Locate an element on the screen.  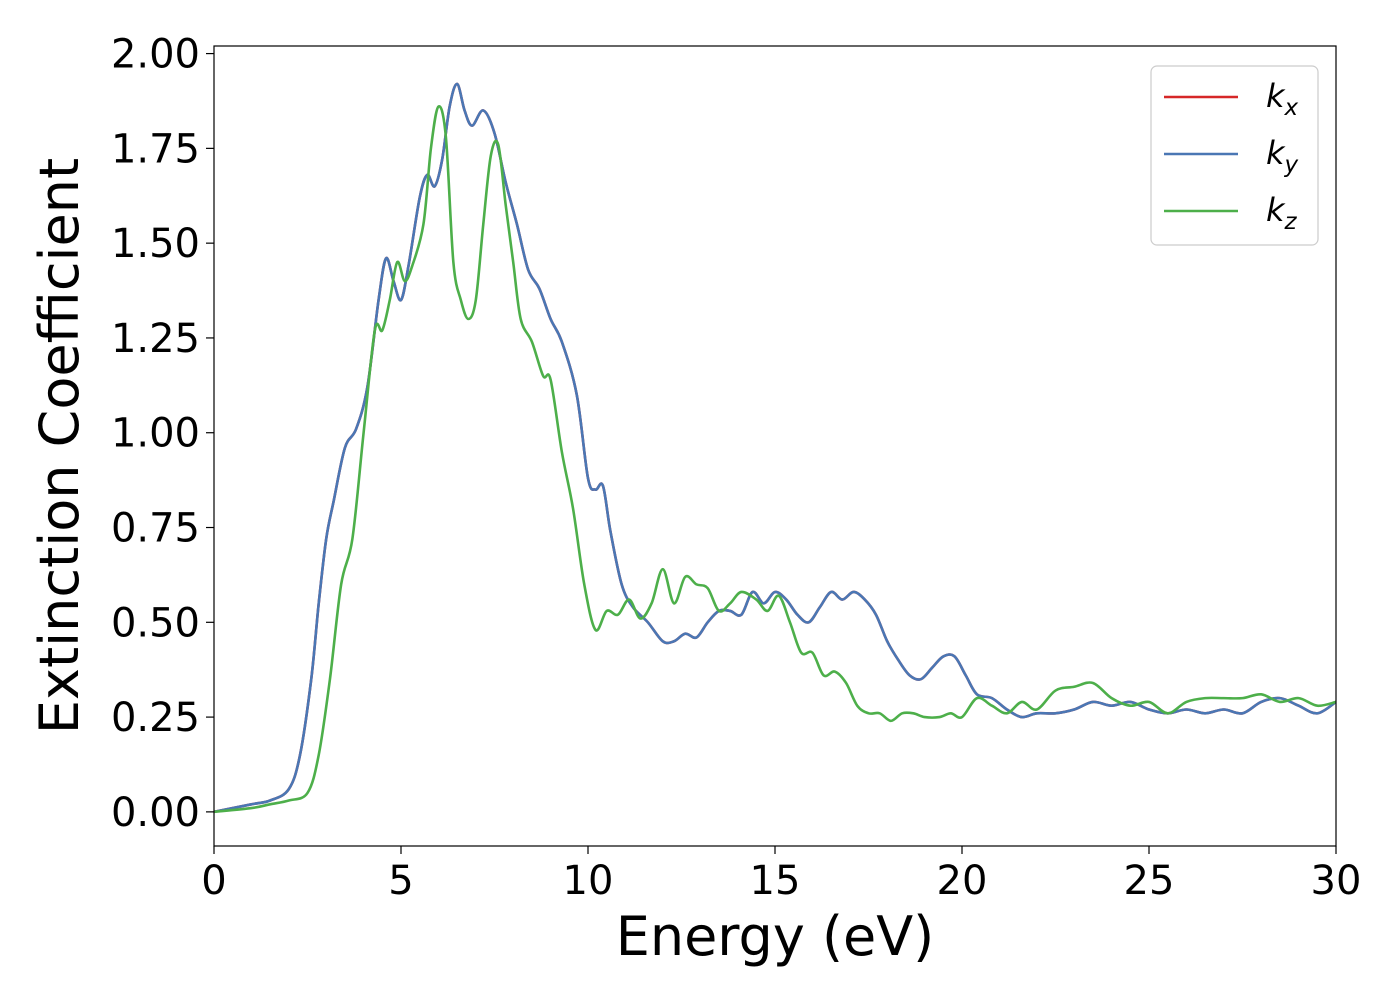
legend-label-subscript: x is located at coordinates (1291, 108).